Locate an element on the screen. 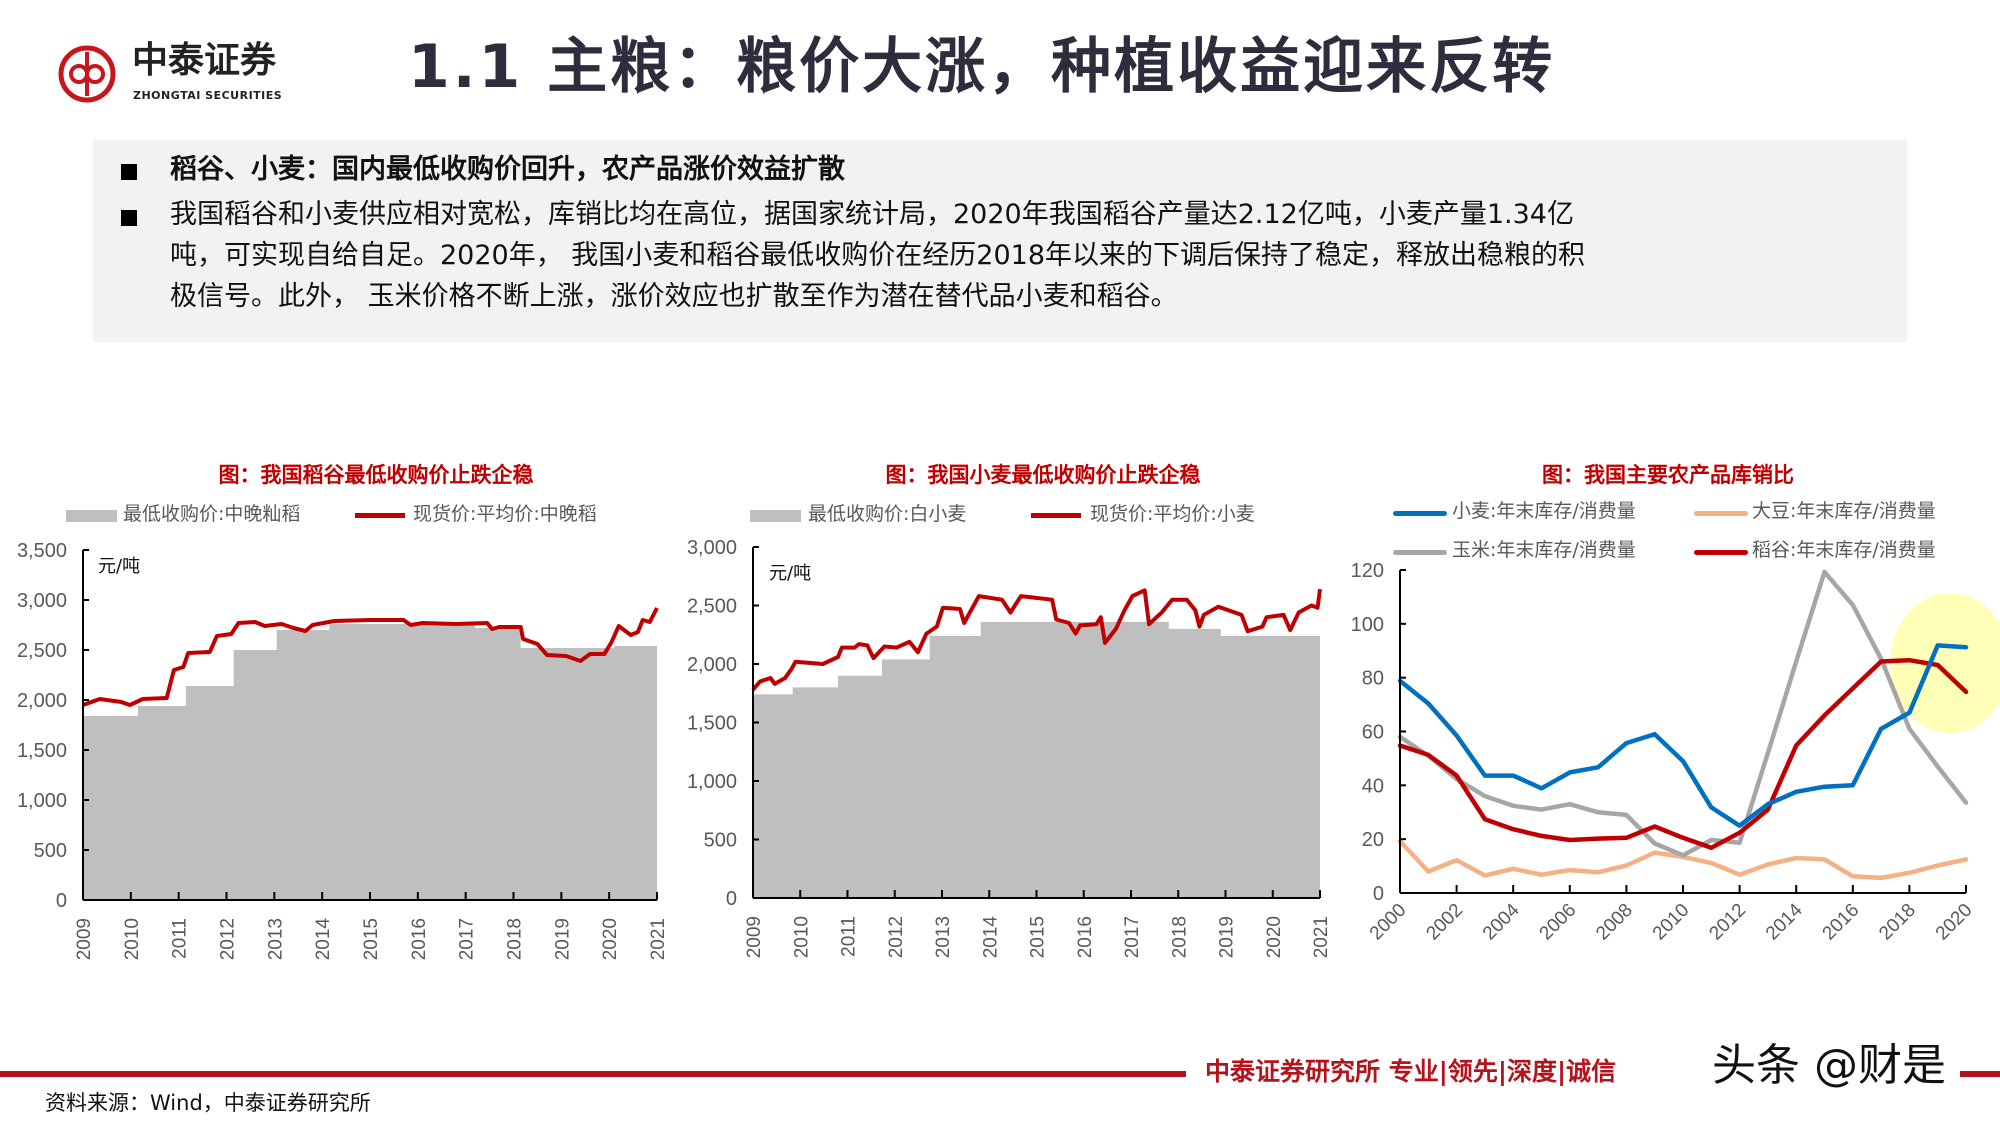  logo is located at coordinates (87, 74).